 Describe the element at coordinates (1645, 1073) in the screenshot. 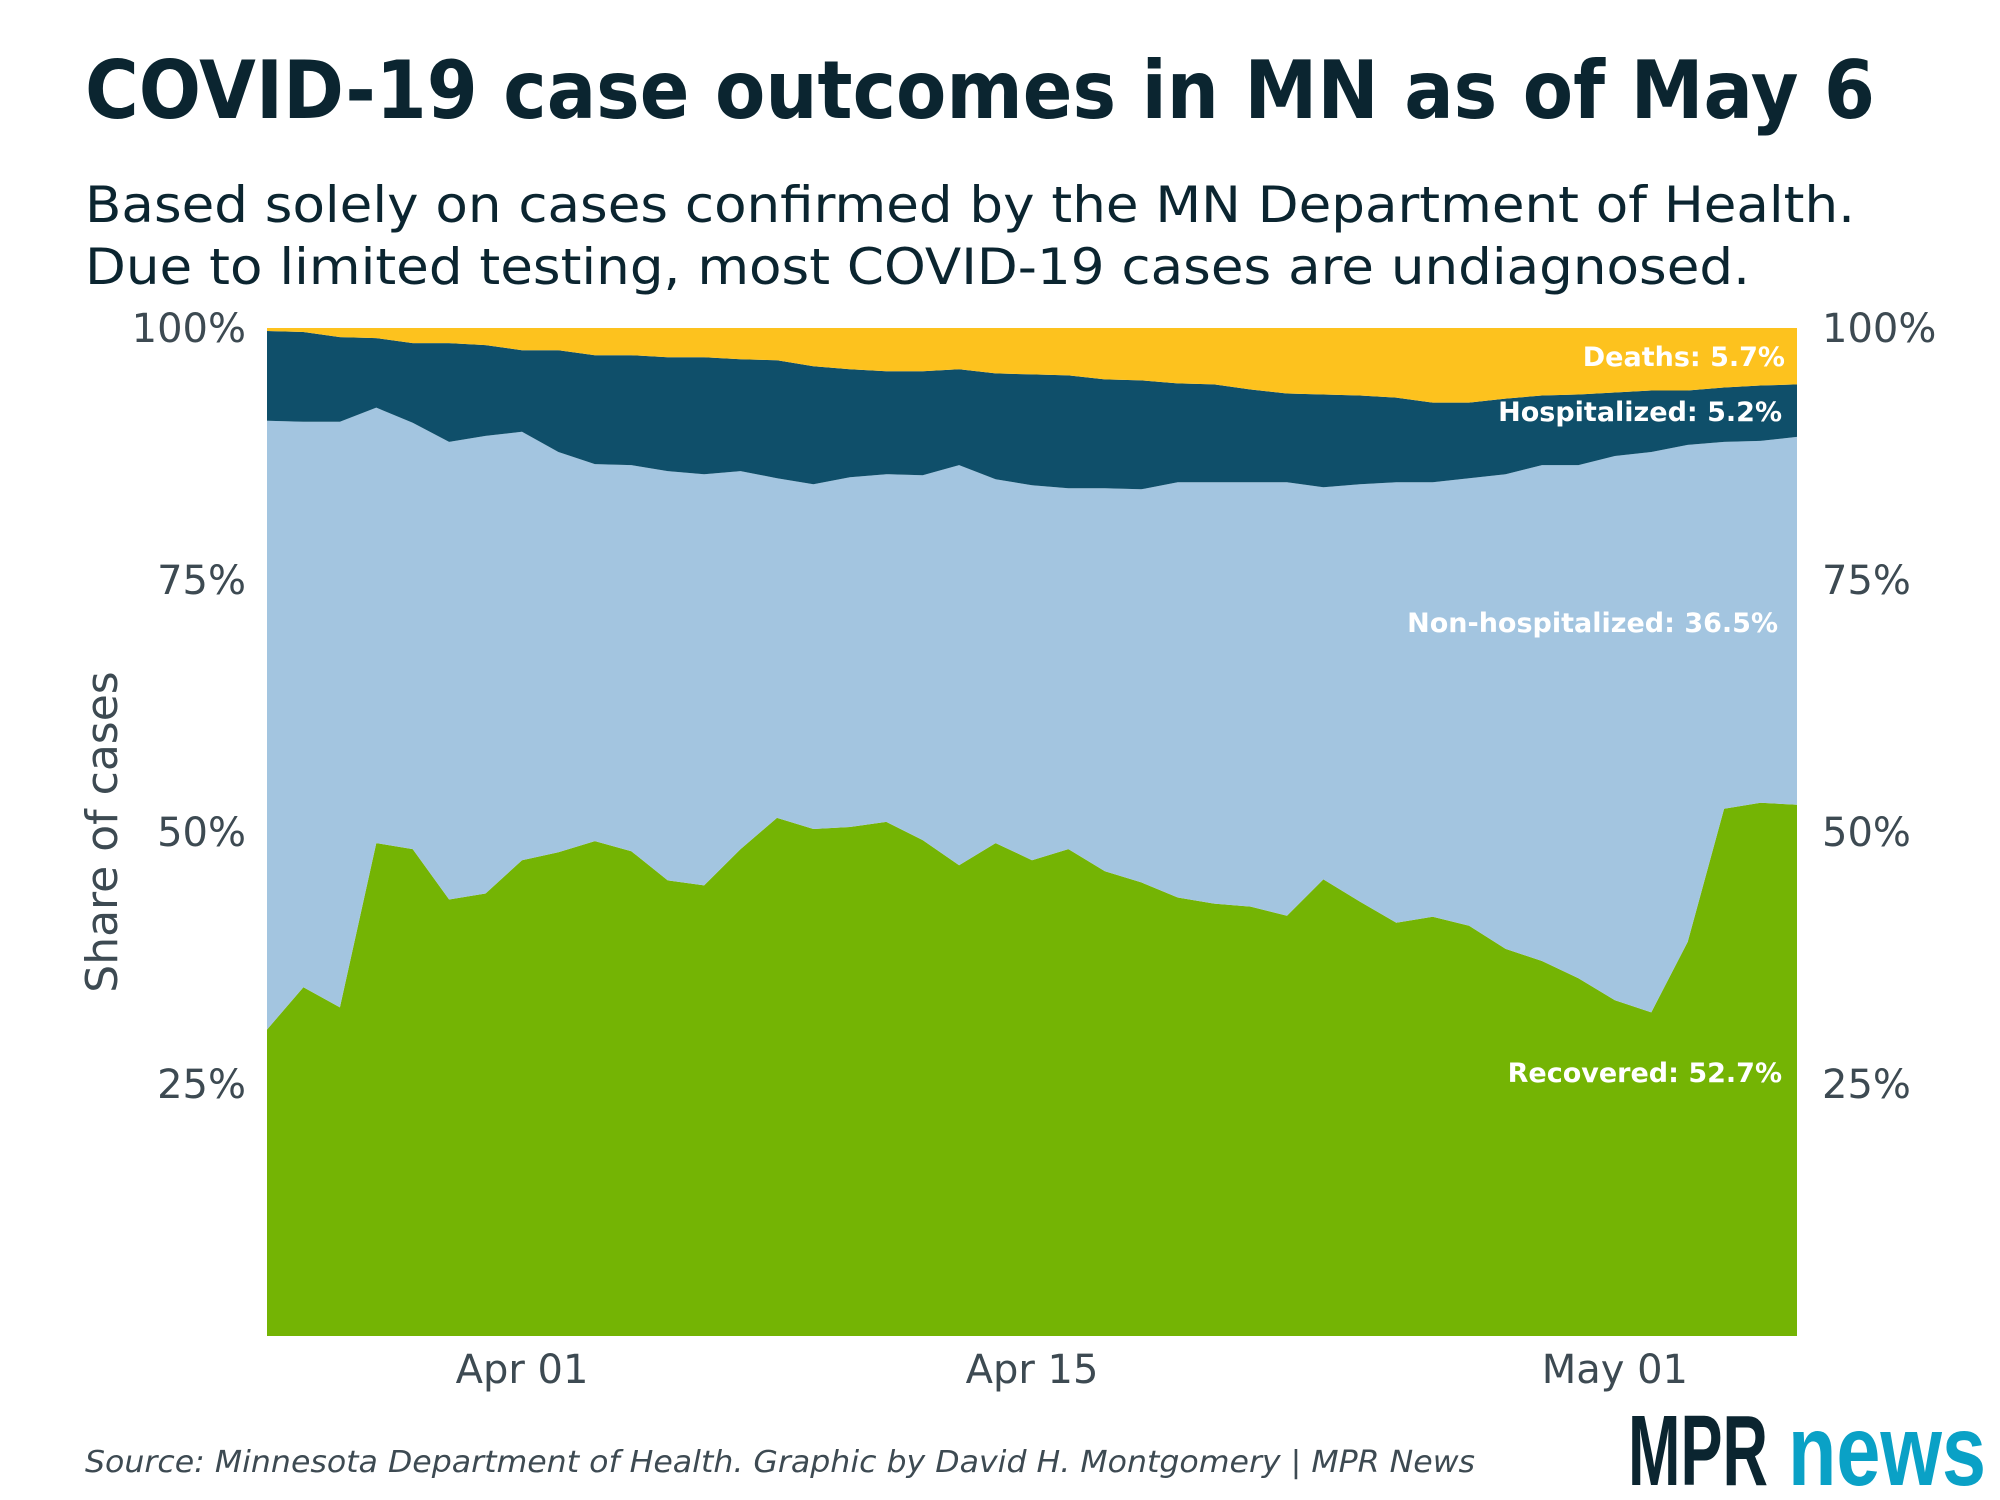

I see `label-recovered: Recovered: 52.7%` at that location.